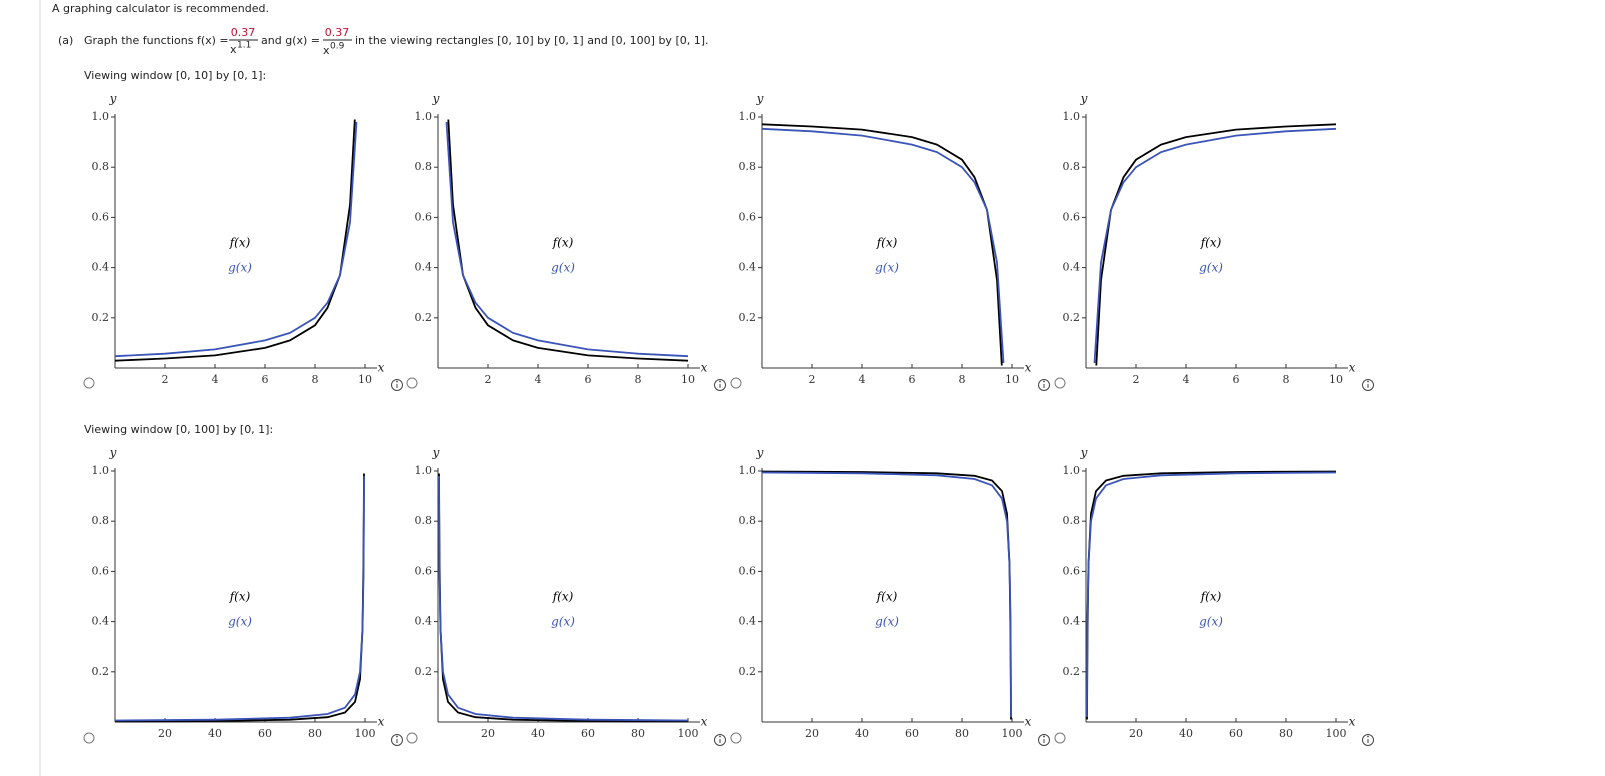  I want to click on denominator-exponent: 0.9, so click(337, 47).